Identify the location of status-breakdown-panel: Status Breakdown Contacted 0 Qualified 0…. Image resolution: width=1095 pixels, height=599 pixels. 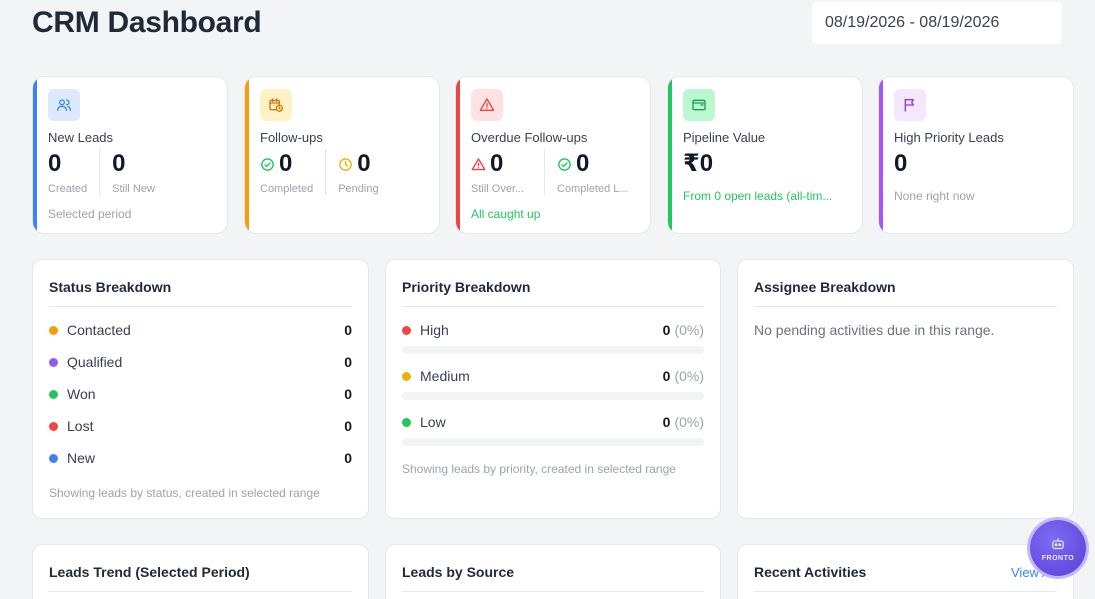
(200, 389).